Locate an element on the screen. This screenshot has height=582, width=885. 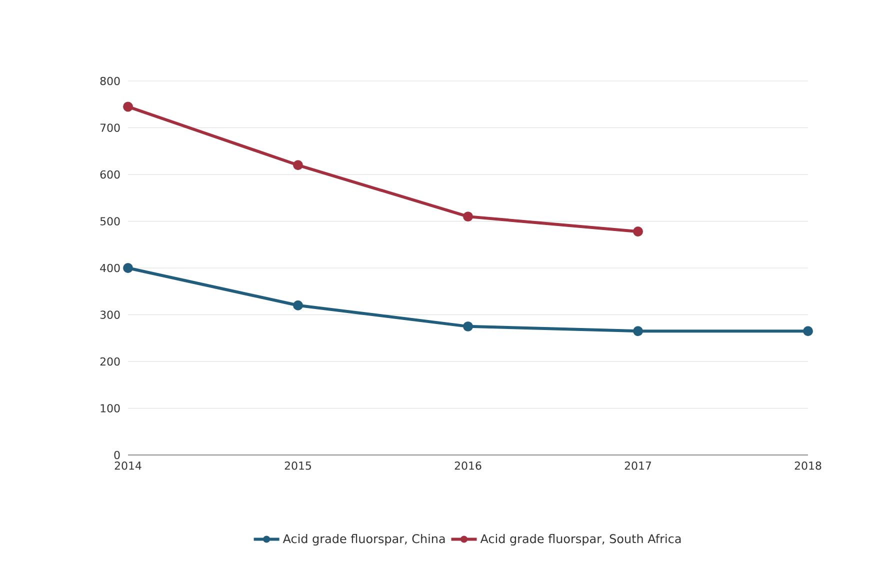
x-tick-label: 2017 is located at coordinates (638, 466).